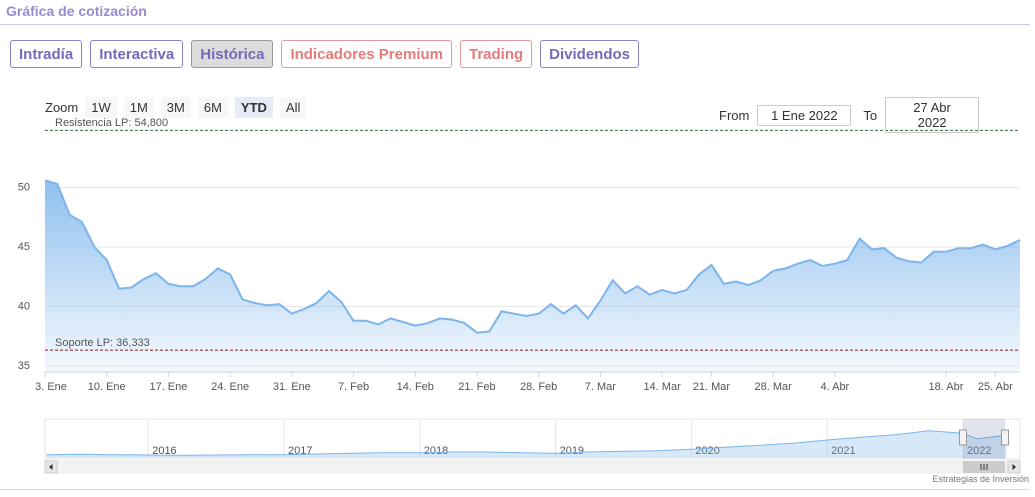 This screenshot has height=497, width=1035. I want to click on navigator-frame, so click(532, 439).